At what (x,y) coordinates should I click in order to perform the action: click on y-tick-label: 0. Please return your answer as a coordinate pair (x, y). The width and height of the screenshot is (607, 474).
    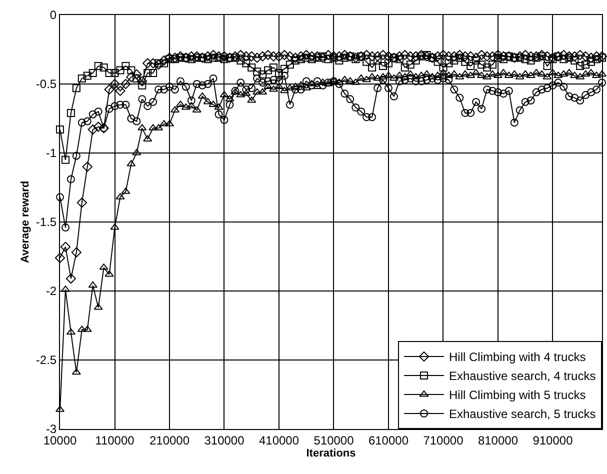
    Looking at the image, I should click on (53, 15).